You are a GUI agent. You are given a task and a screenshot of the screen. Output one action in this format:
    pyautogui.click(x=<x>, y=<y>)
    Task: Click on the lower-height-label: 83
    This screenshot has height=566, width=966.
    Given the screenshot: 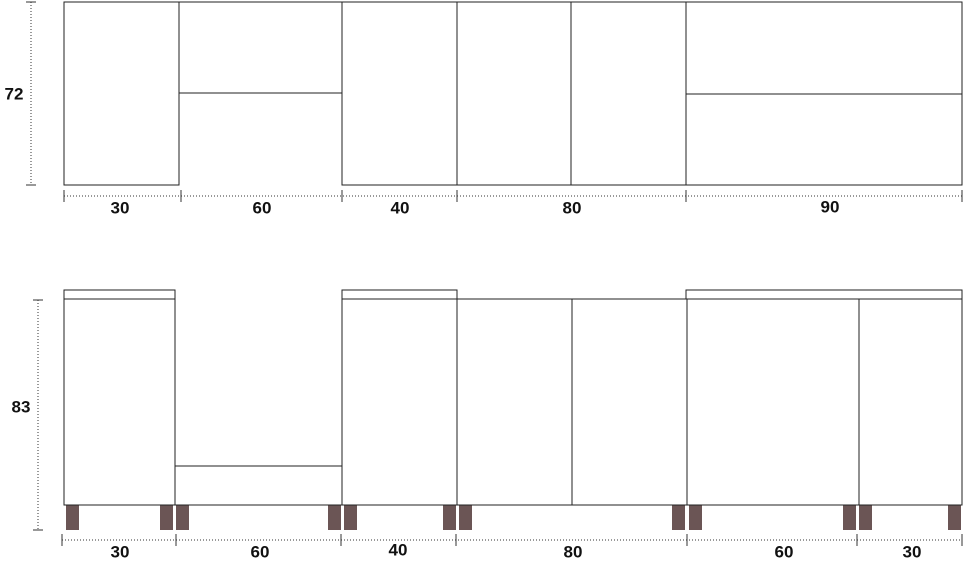 What is the action you would take?
    pyautogui.click(x=21, y=406)
    